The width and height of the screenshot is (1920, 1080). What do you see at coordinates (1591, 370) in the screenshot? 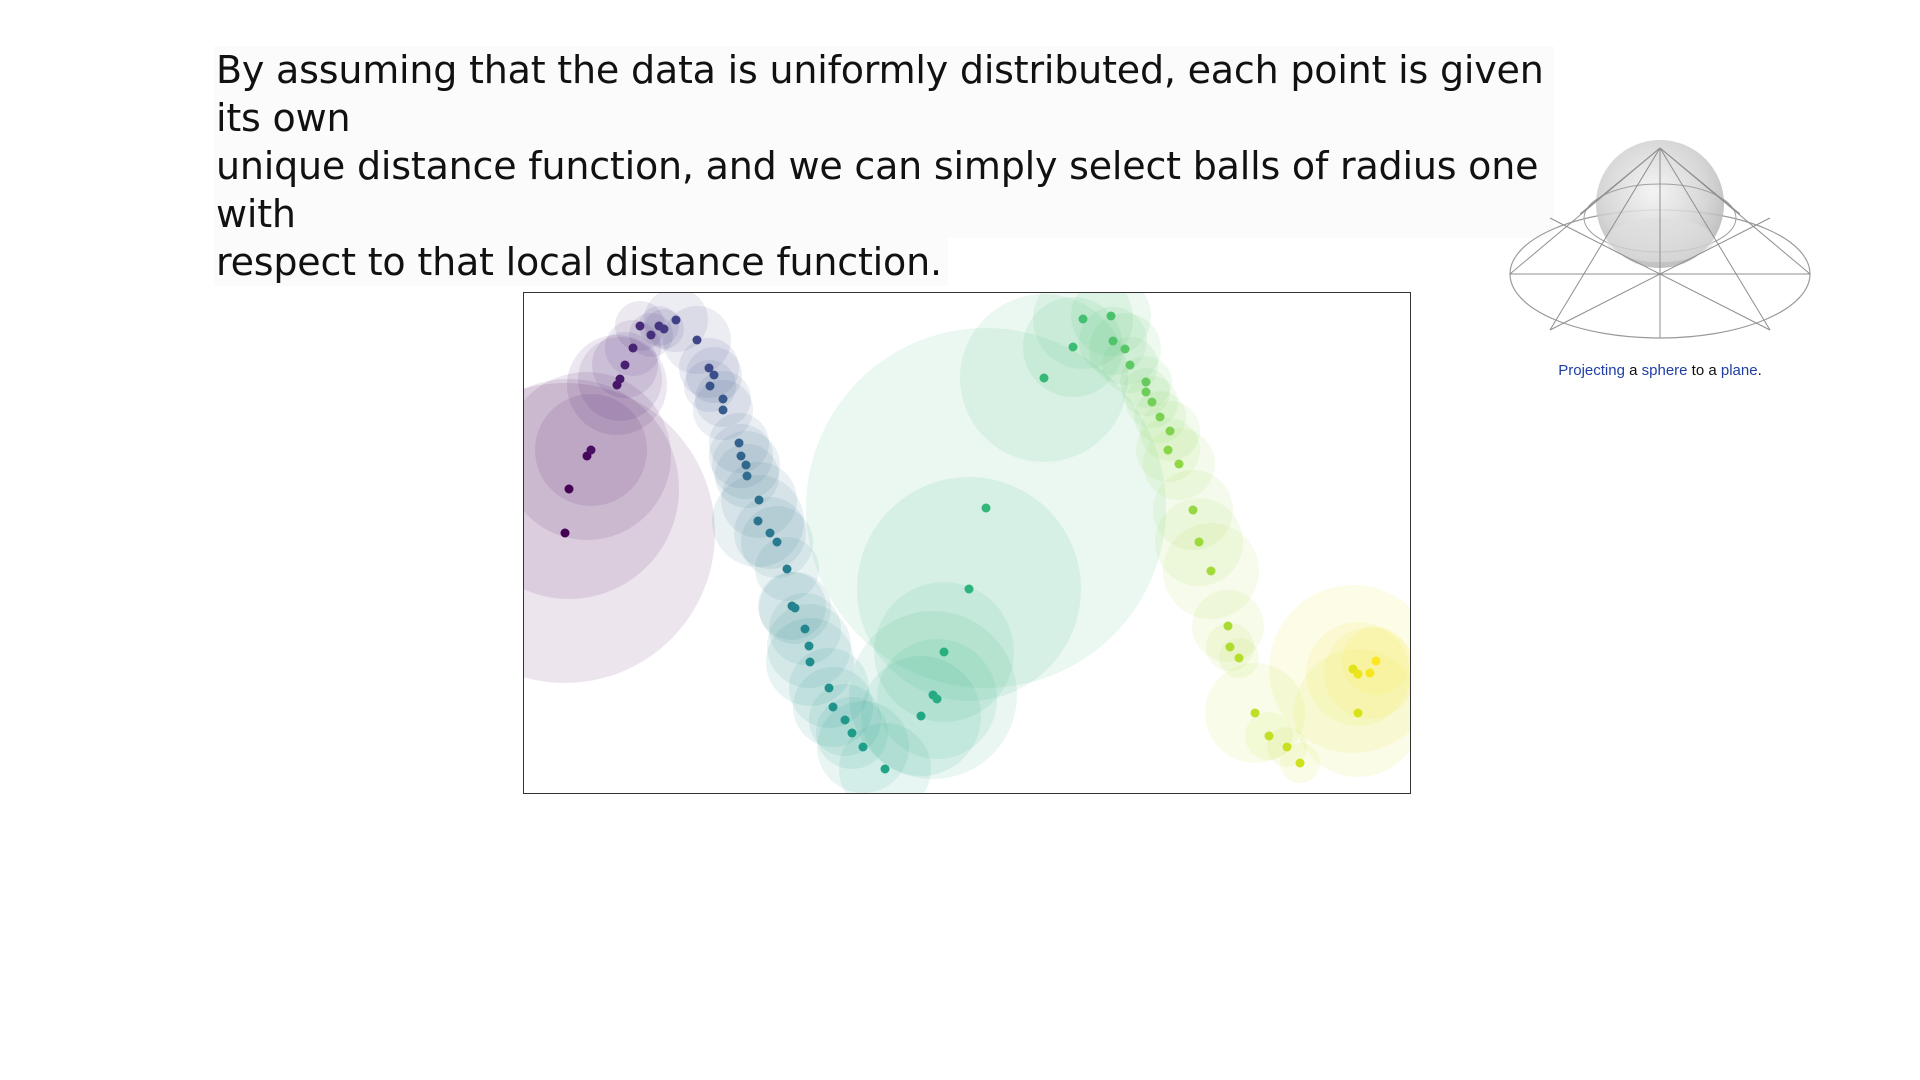
I see `caption-link-projecting: Projecting` at bounding box center [1591, 370].